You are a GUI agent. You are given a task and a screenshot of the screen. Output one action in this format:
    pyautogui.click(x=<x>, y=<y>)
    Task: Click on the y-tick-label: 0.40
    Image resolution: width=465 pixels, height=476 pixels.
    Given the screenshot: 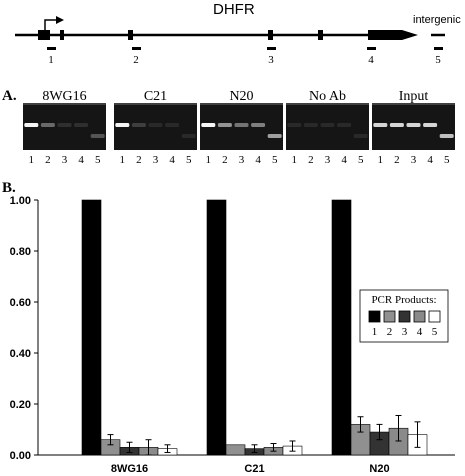 What is the action you would take?
    pyautogui.click(x=20, y=354)
    